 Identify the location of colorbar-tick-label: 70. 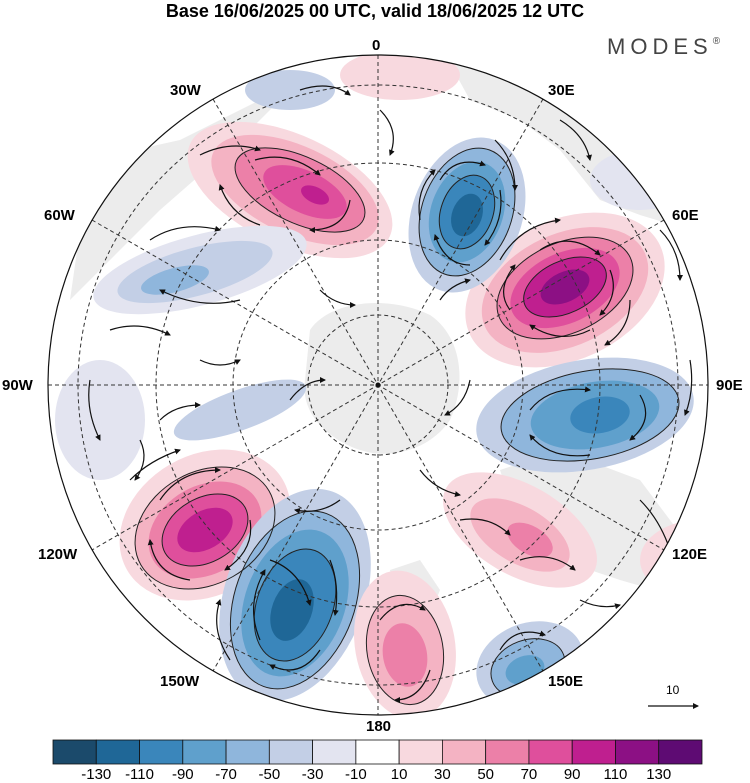
(529, 774).